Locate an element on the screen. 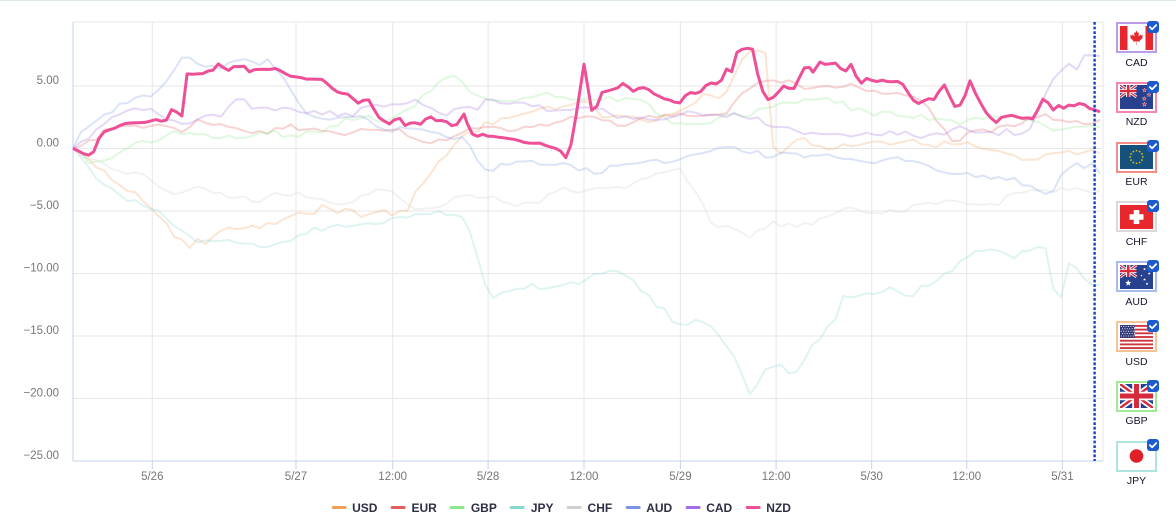  svg-text: 5/29 is located at coordinates (680, 477).